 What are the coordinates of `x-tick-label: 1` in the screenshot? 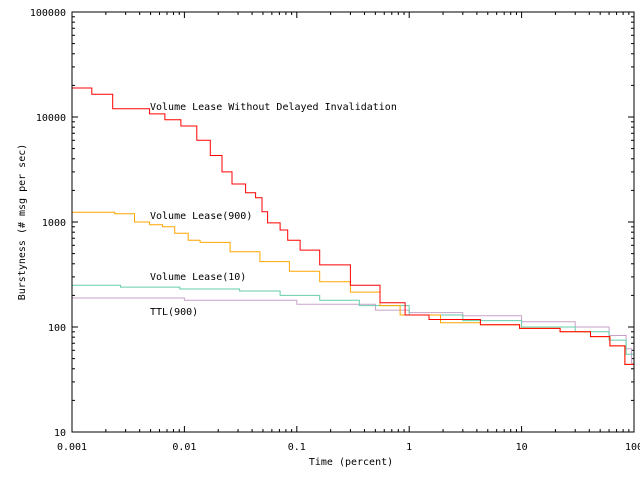 It's located at (409, 447).